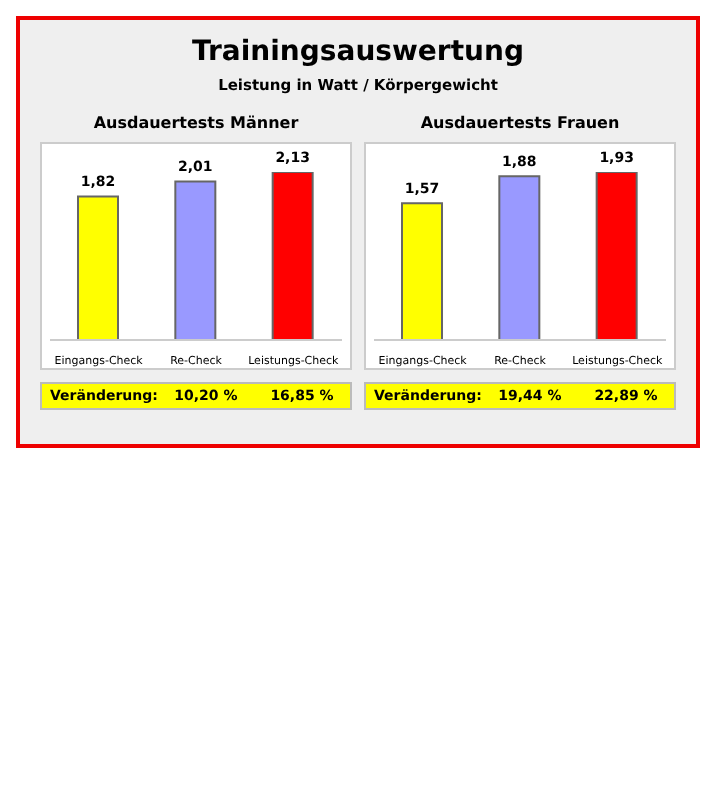 The width and height of the screenshot is (712, 788). What do you see at coordinates (358, 52) in the screenshot?
I see `text: Trainingsauswertung` at bounding box center [358, 52].